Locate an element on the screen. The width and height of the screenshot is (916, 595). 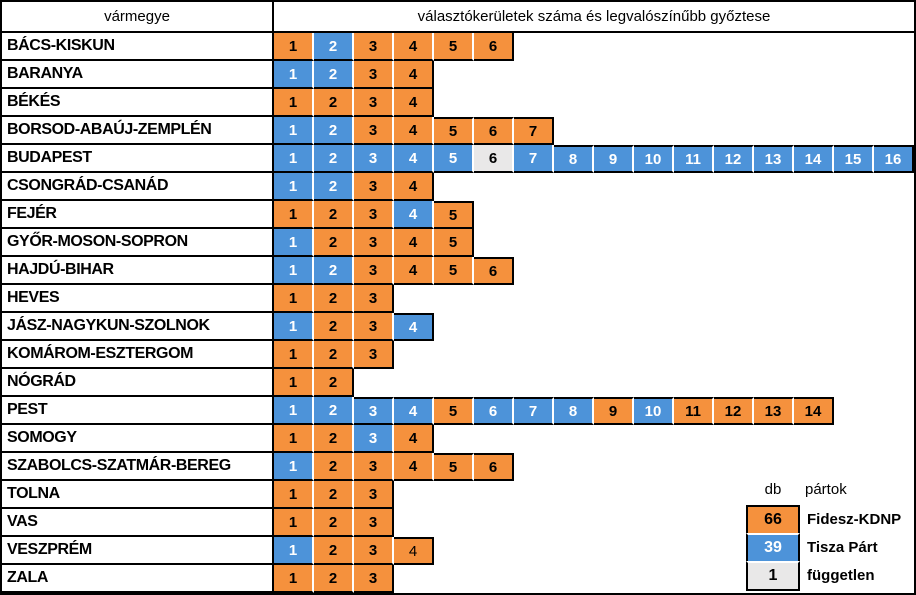
table-row: BORSOD-ABAÚJ-ZEMPLÉN 1 2 3 4 5 6 7 is located at coordinates (458, 131).